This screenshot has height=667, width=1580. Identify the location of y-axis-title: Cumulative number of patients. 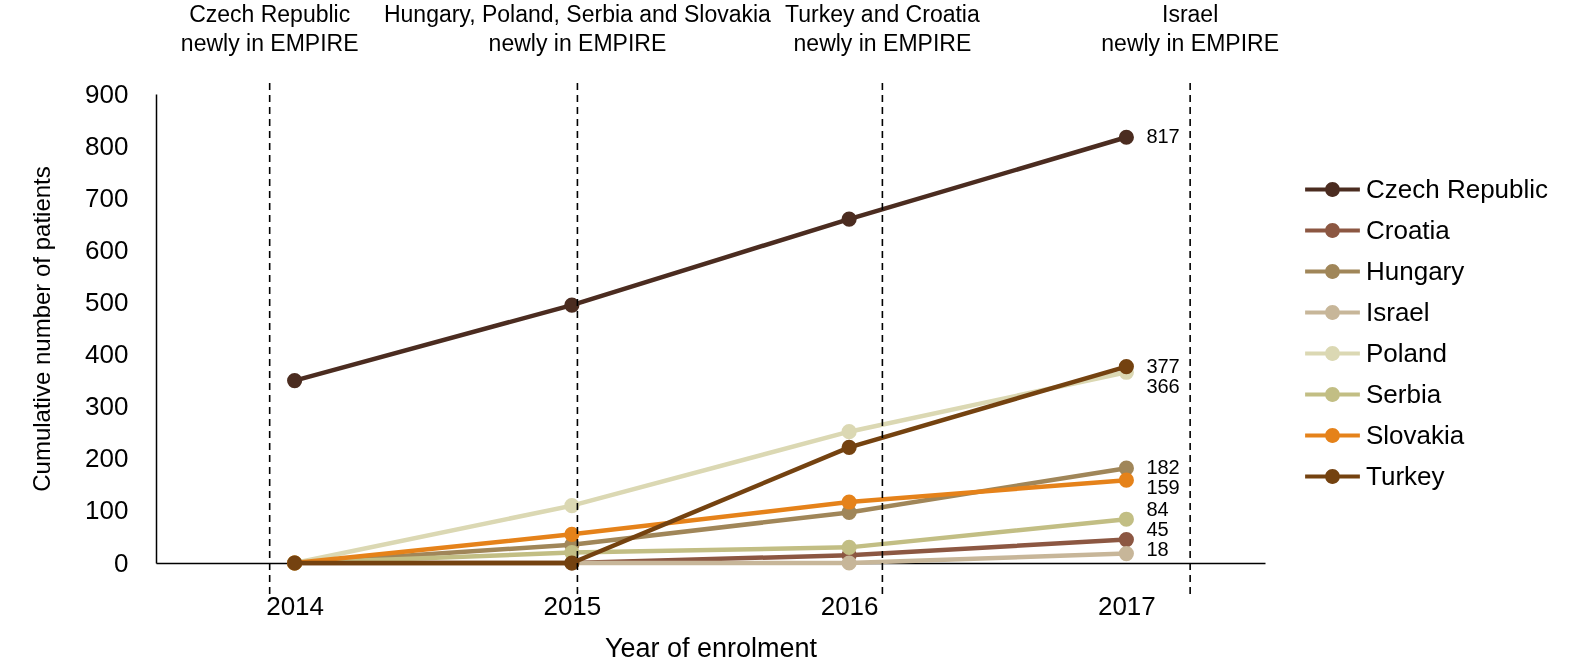
(42, 329).